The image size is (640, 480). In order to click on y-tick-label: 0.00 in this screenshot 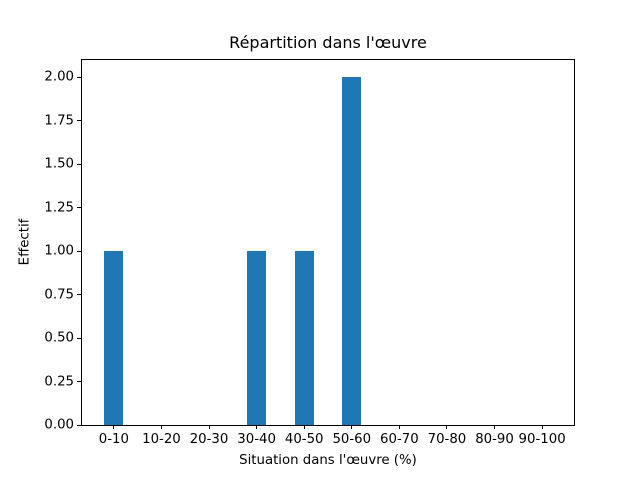, I will do `click(59, 425)`.